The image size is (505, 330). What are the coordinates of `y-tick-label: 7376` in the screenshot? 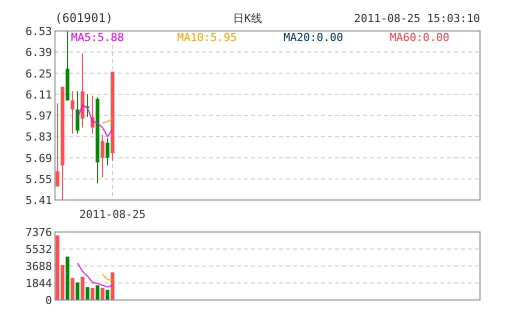 It's located at (39, 232).